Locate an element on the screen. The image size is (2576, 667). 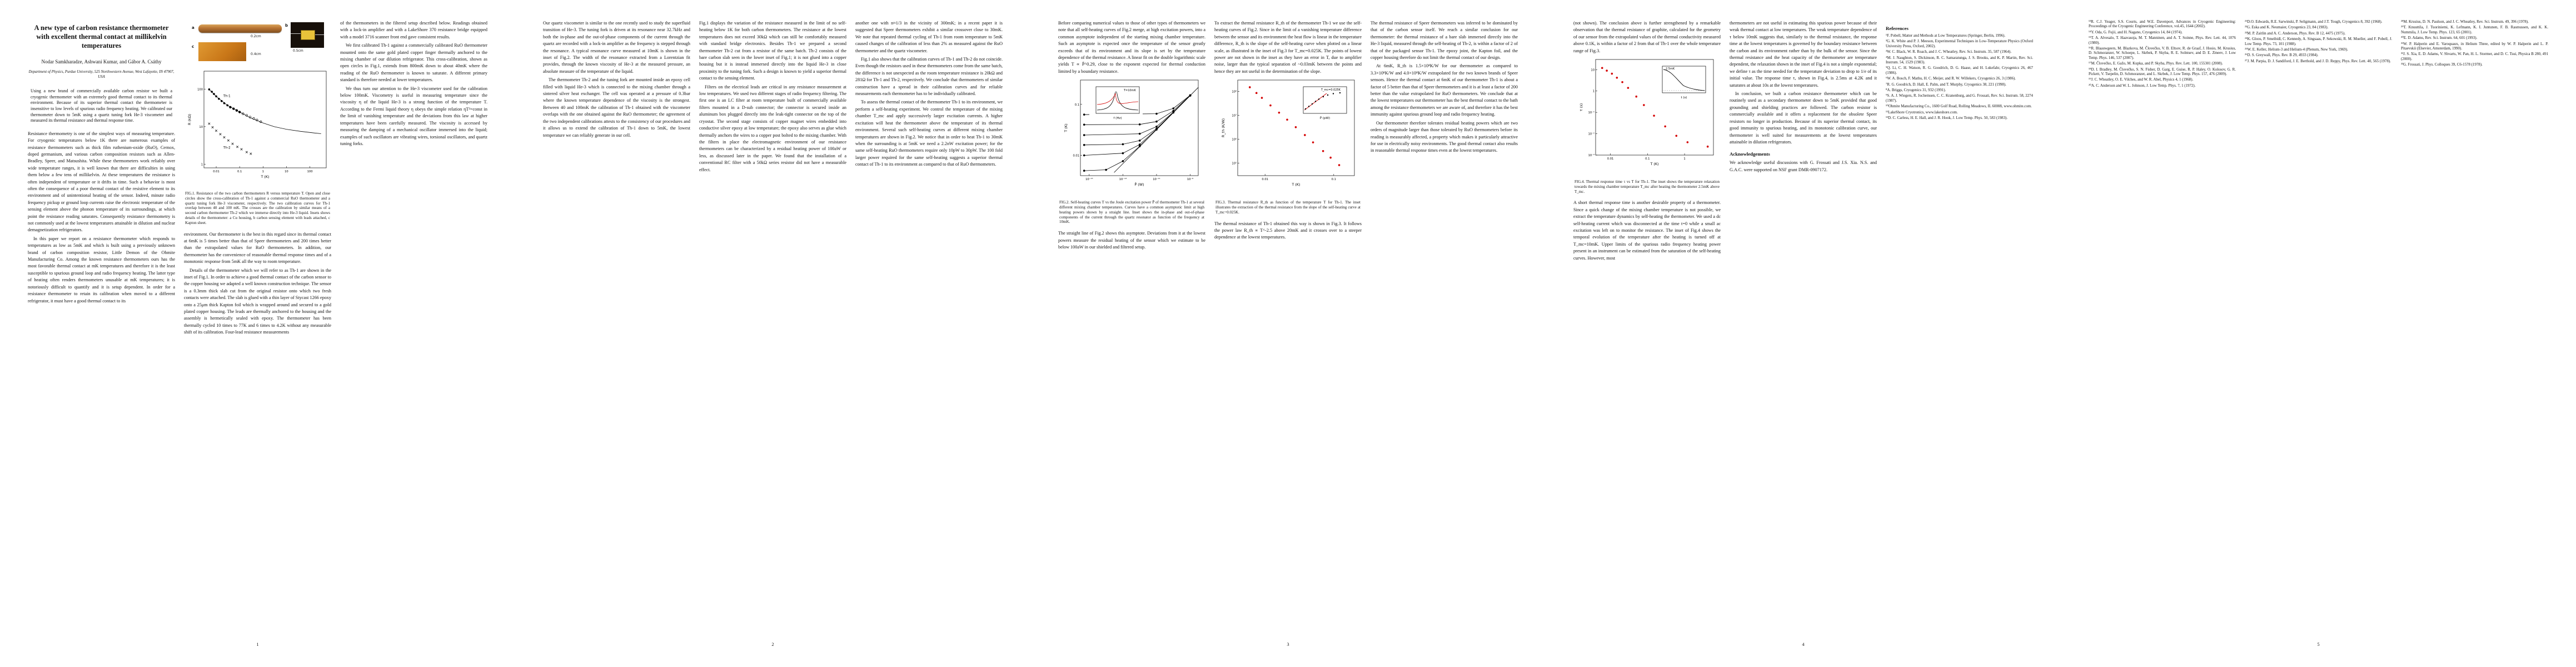
x-tick-label: 10⁻¹¹ is located at coordinates (1156, 179).